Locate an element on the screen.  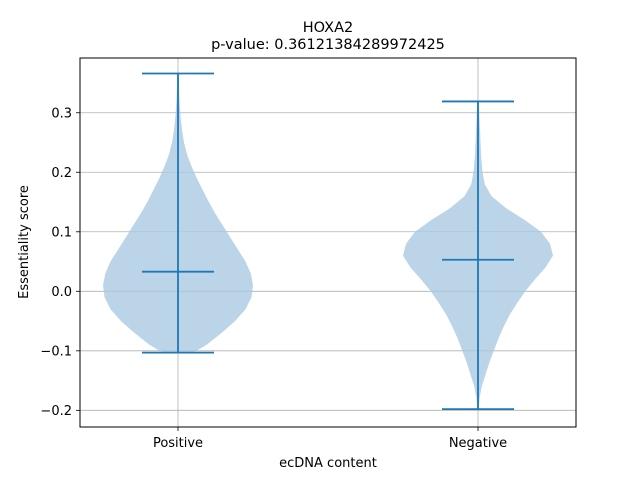
y-tick-label: 0.0 is located at coordinates (61, 292).